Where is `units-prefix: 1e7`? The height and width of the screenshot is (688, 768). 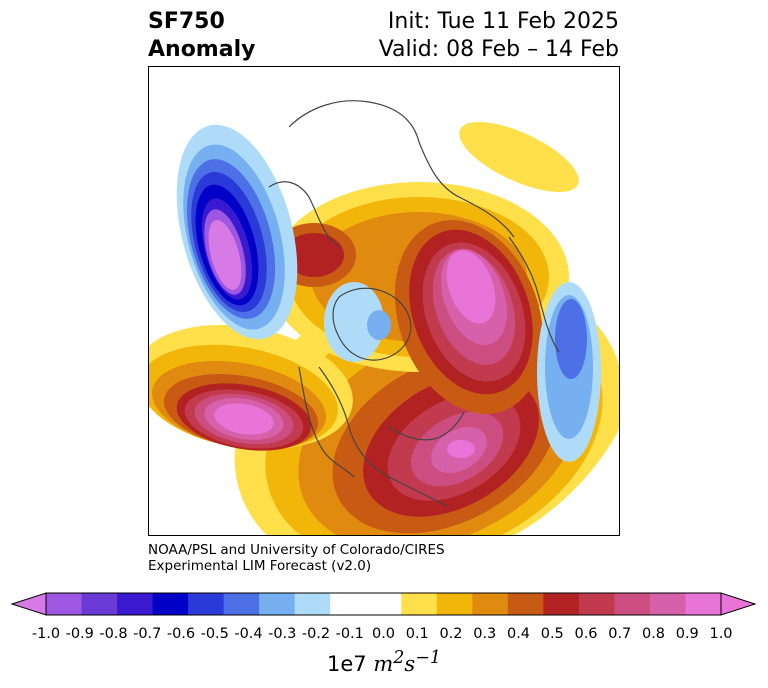 units-prefix: 1e7 is located at coordinates (347, 664).